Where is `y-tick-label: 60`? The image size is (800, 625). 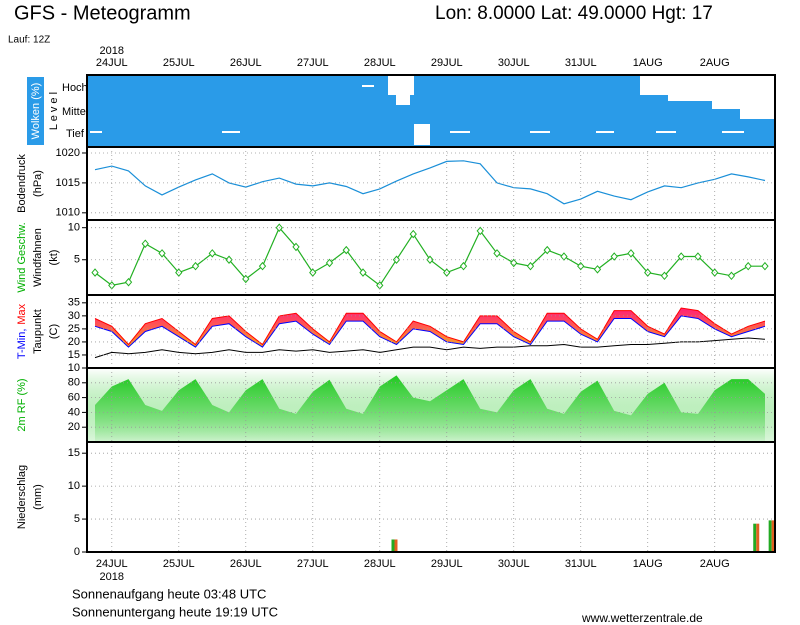
y-tick-label: 60 is located at coordinates (74, 398).